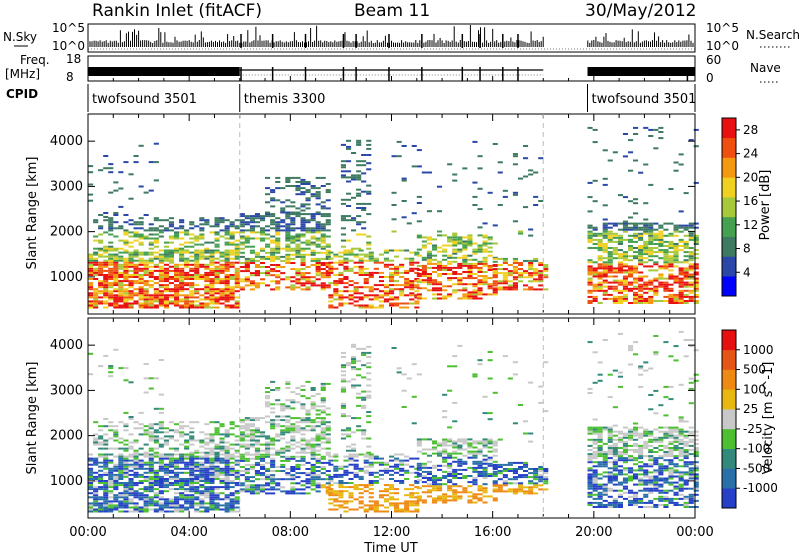  What do you see at coordinates (750, 177) in the screenshot?
I see `colorbar-tick-label: 20` at bounding box center [750, 177].